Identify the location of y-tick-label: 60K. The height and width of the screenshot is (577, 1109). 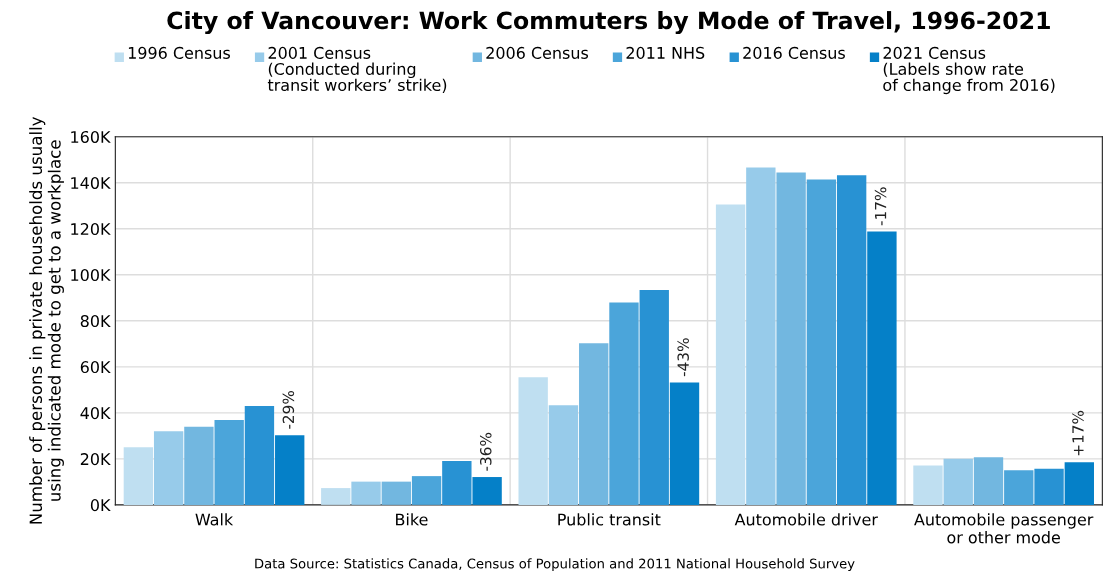
(95, 367).